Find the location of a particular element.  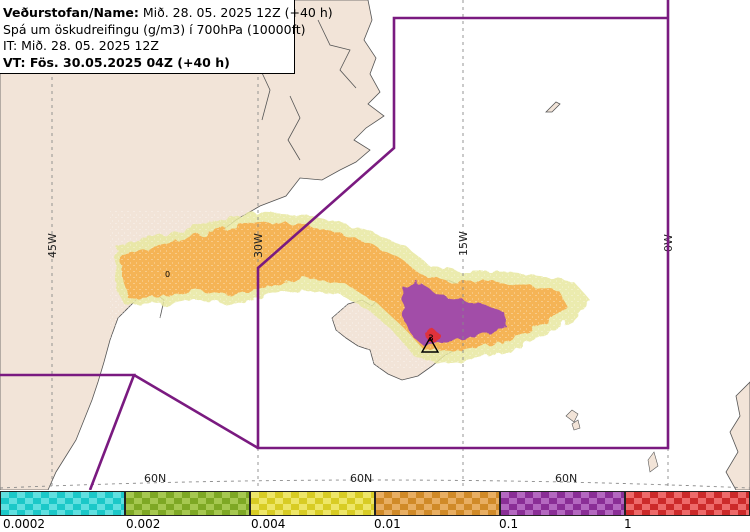

header-valid-time: VT: Fös. 30.05.2025 04Z (+40 h) is located at coordinates (116, 62).